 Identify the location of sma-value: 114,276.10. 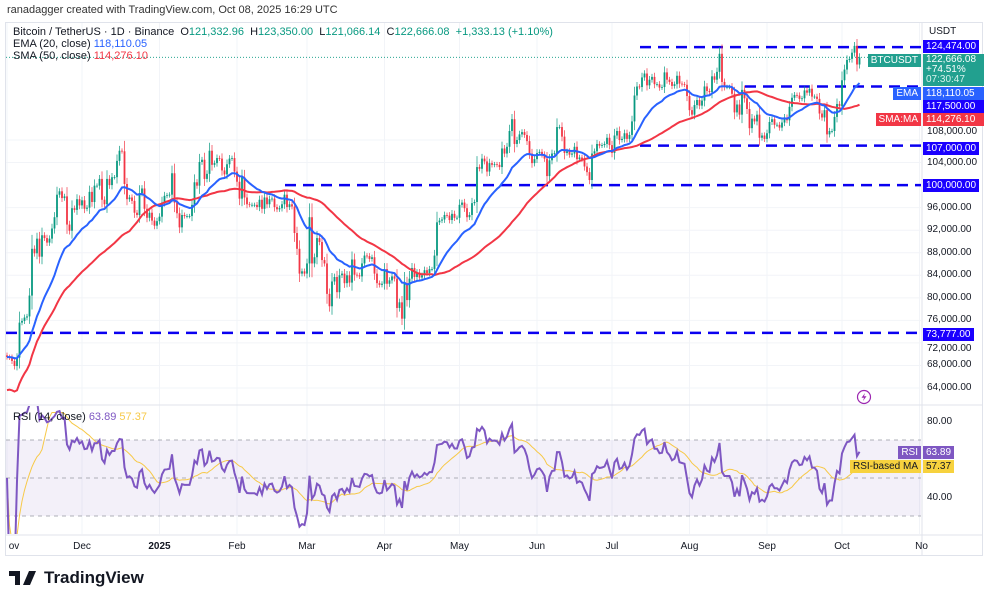
(120, 56).